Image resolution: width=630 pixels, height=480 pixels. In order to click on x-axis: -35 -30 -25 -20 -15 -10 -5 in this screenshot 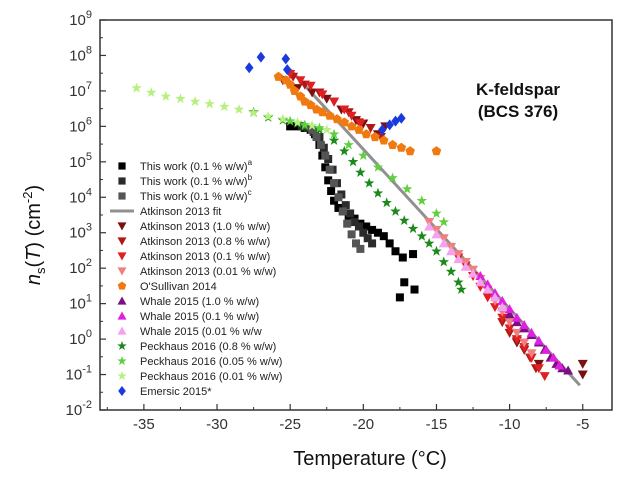, I will do `click(347, 418)`.